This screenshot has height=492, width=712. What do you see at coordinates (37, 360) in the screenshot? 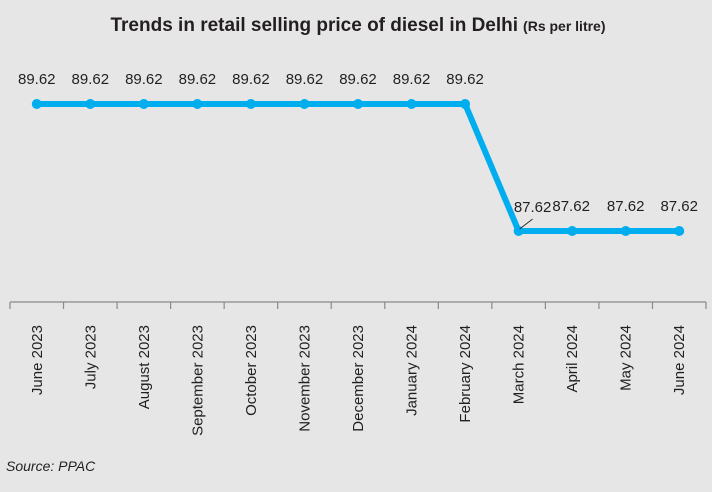
I see `x-tick-label: June 2023` at bounding box center [37, 360].